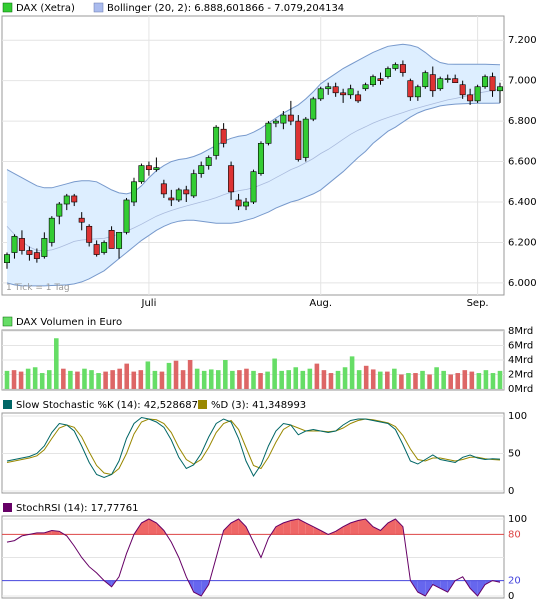 The image size is (545, 606). I want to click on stoch-d-legend-label: %D (3): 41,348993, so click(258, 405).